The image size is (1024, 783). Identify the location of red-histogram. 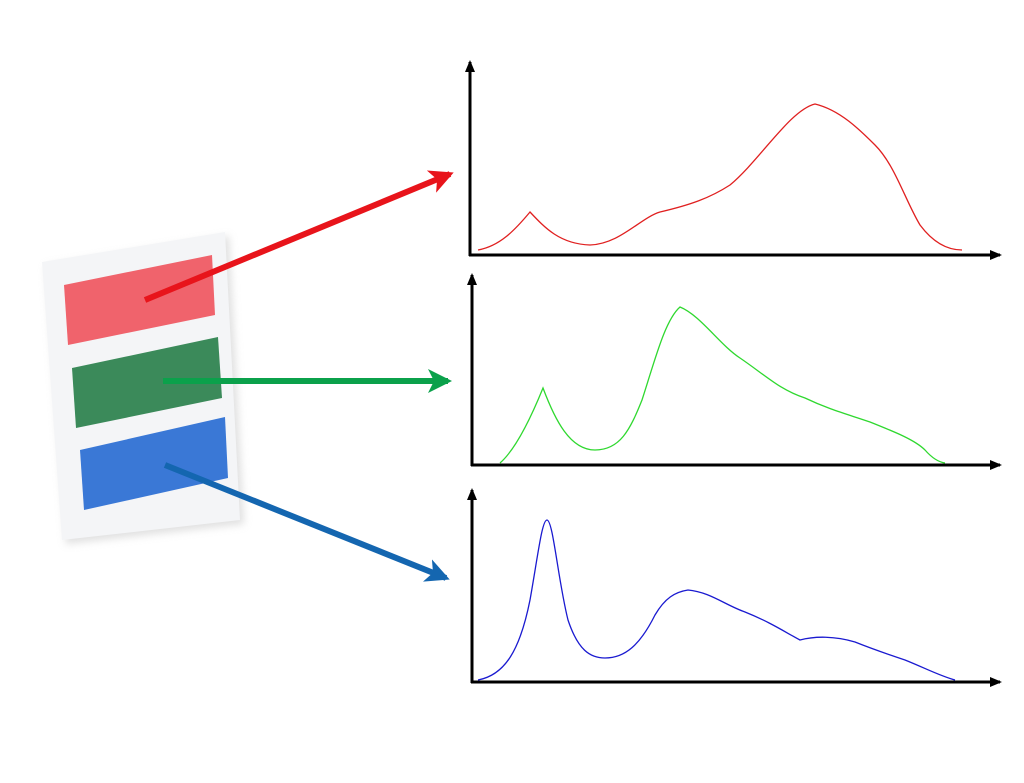
(733, 160).